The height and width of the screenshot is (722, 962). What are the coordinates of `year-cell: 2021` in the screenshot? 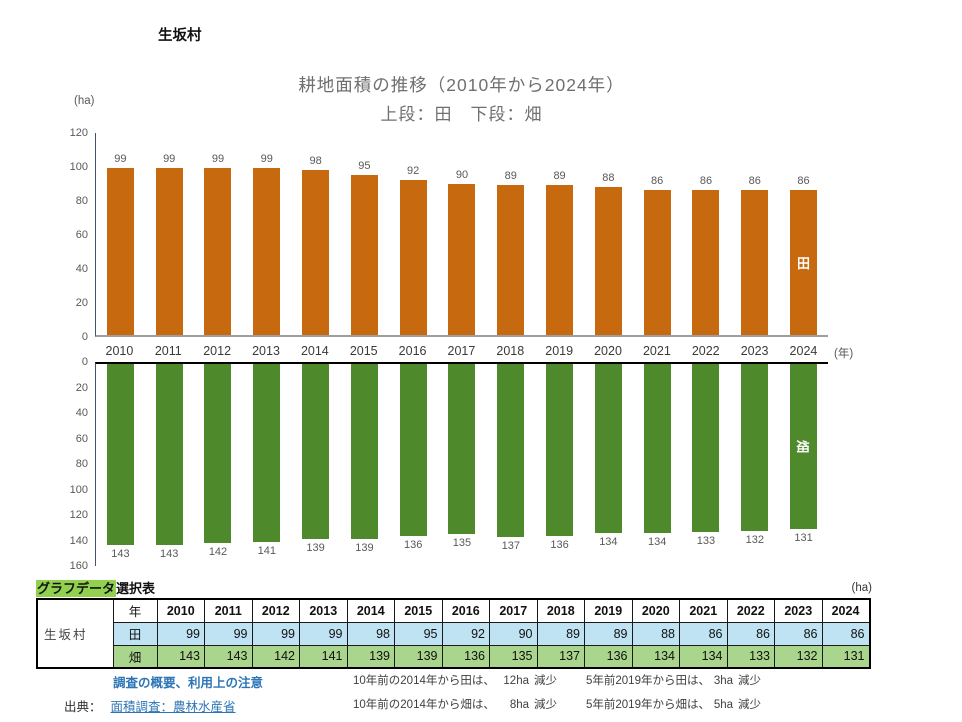 It's located at (703, 610).